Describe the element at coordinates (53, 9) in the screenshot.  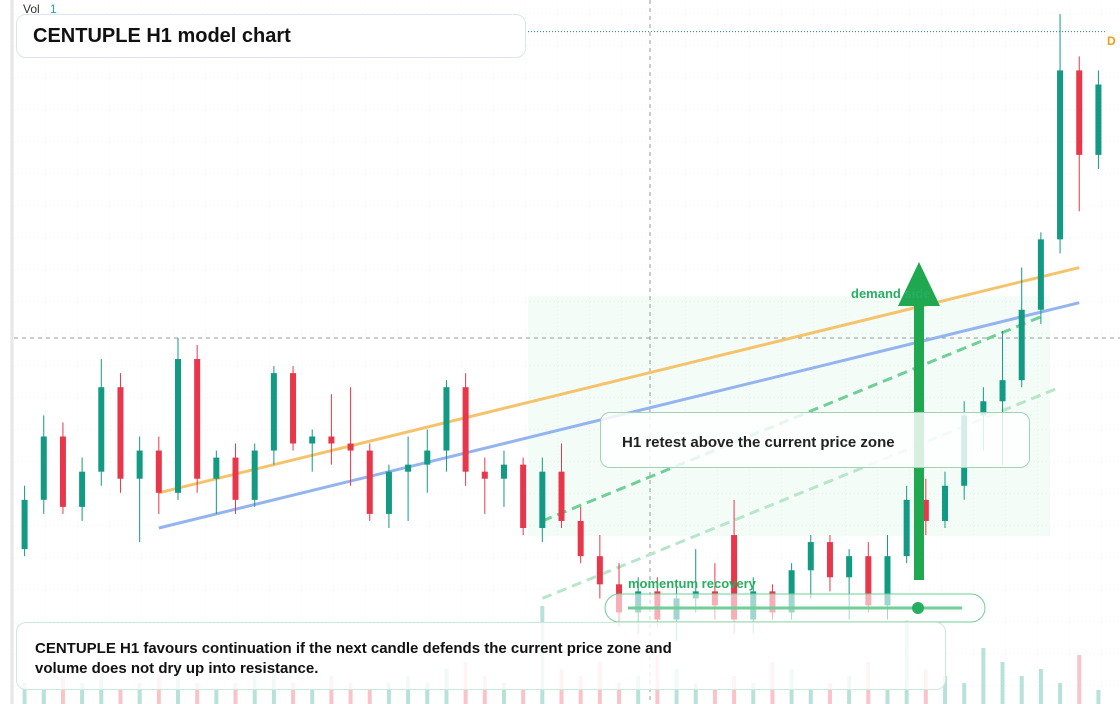
I see `vol-value: 1` at that location.